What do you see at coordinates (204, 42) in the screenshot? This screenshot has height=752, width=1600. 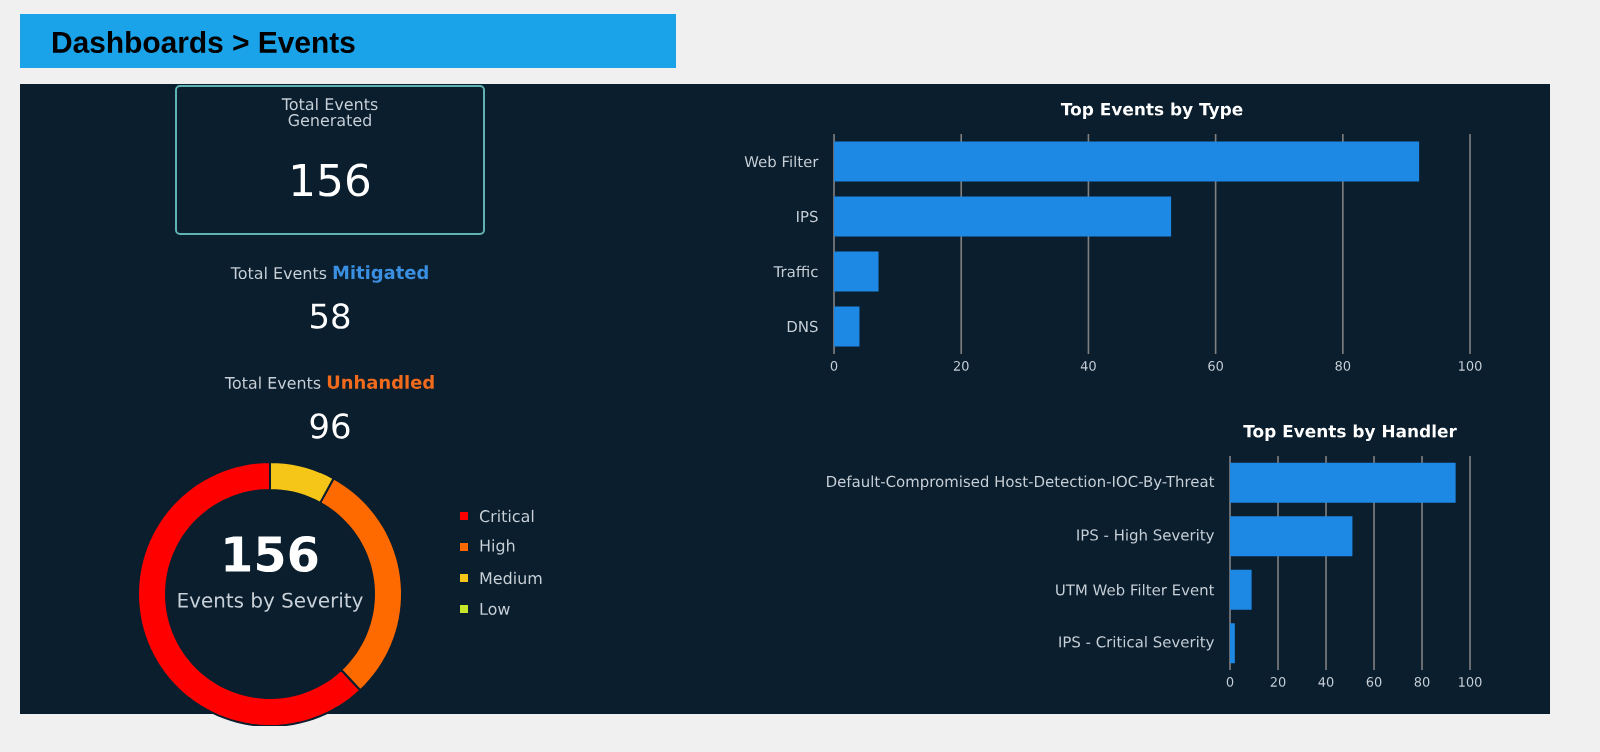 I see `text: Dashboards > Events` at bounding box center [204, 42].